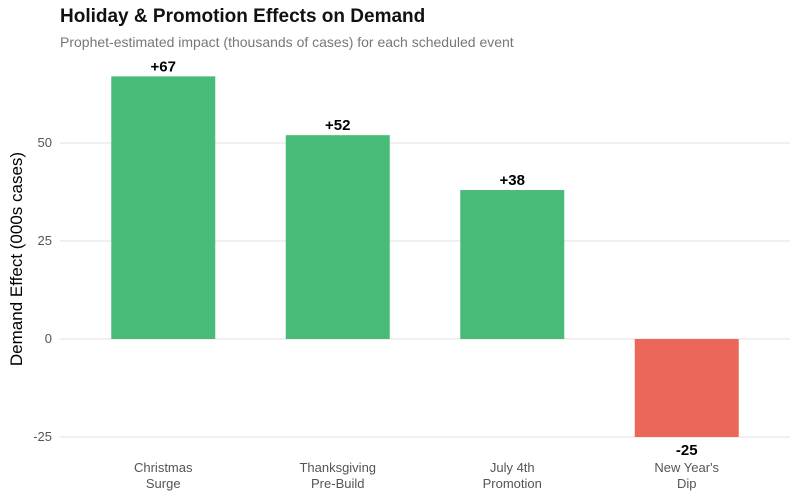  I want to click on data-label: +67, so click(163, 66).